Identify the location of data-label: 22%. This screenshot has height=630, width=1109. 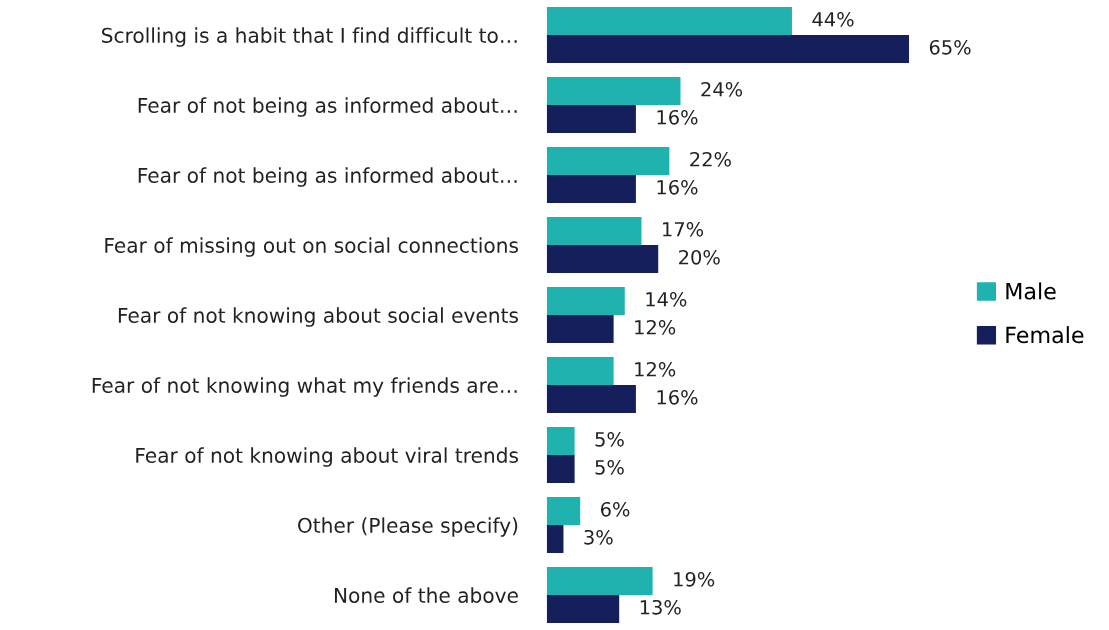
(710, 159).